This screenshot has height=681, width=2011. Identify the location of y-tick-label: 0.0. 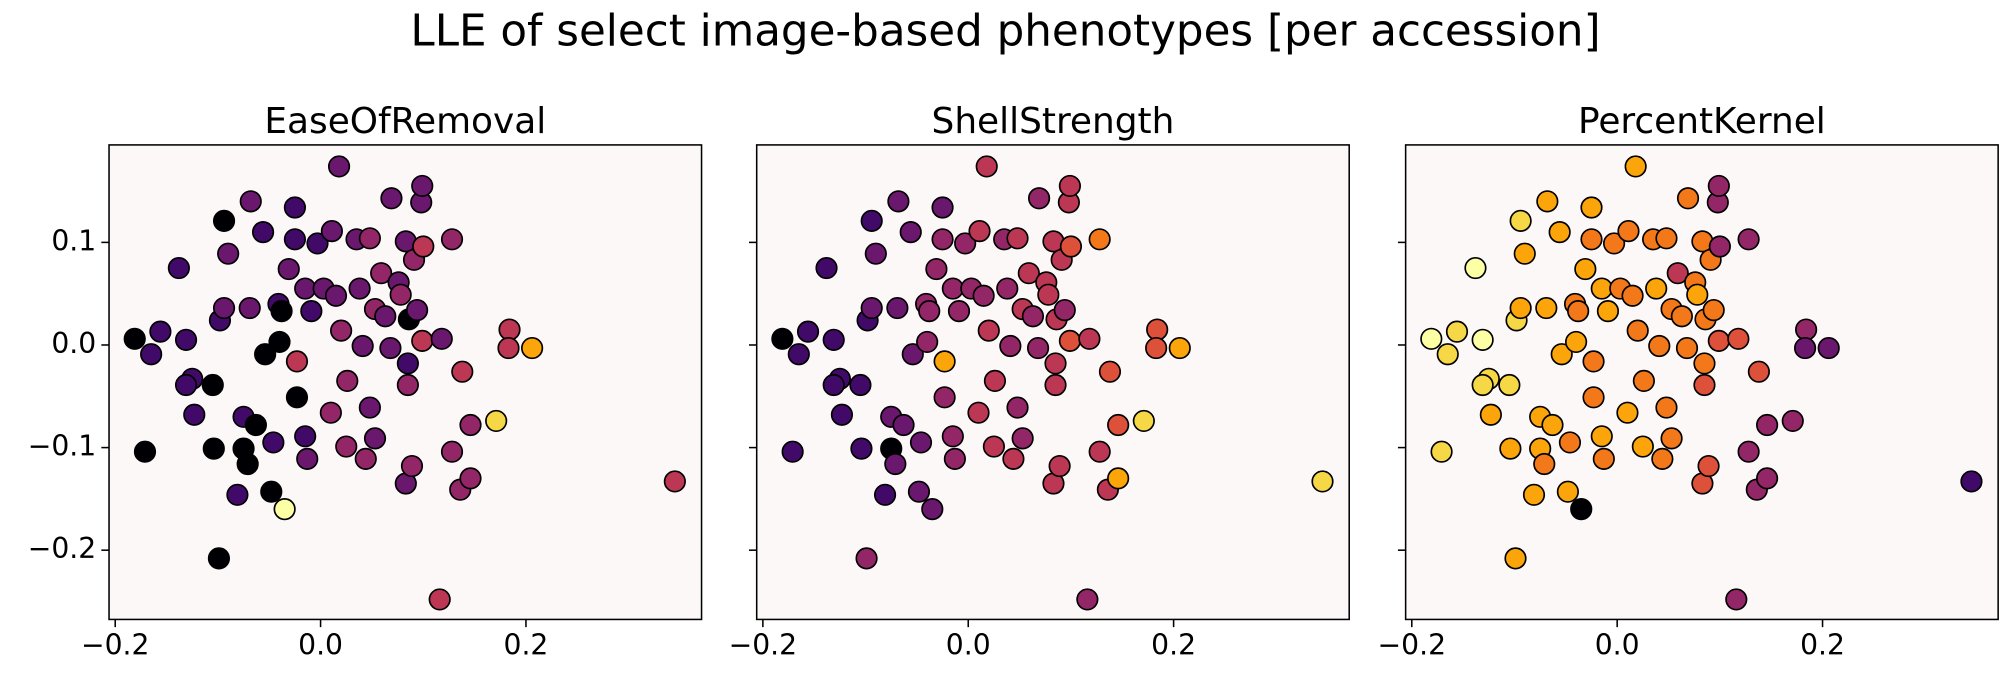
(73, 343).